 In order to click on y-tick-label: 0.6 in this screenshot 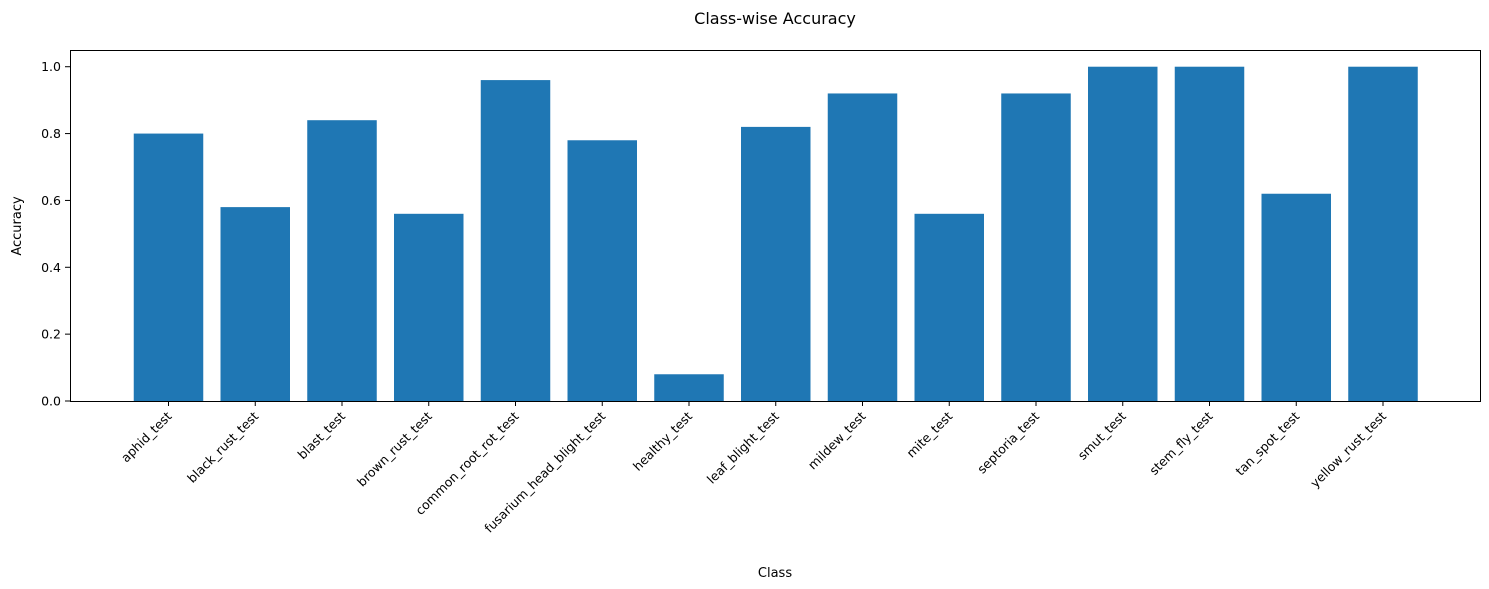, I will do `click(51, 200)`.